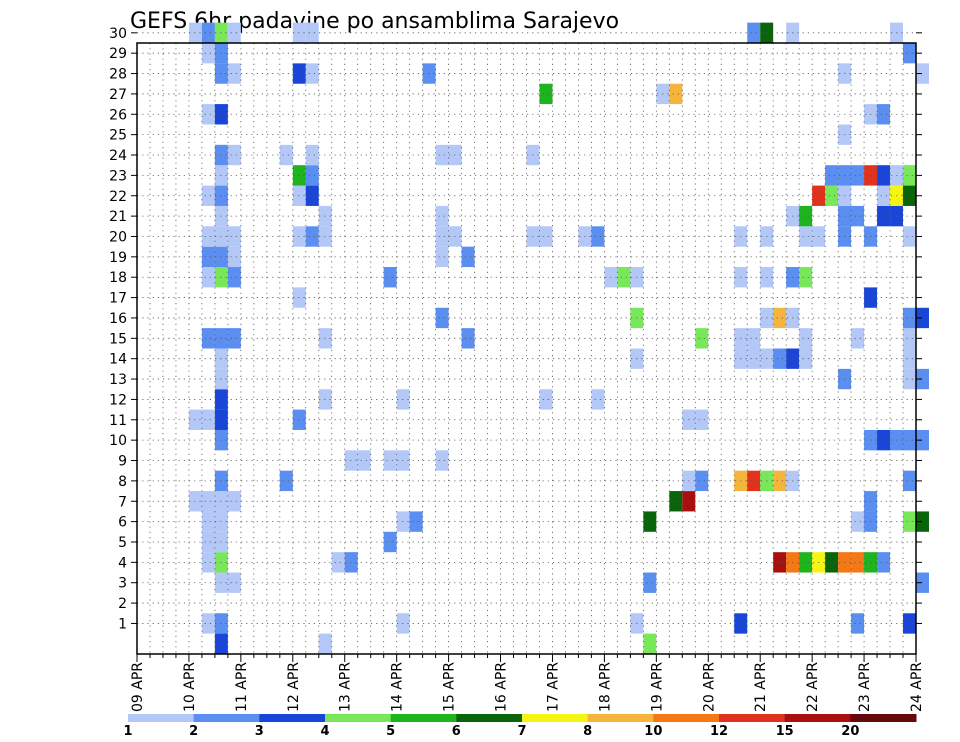  I want to click on x-tick-label: 20 APR, so click(709, 687).